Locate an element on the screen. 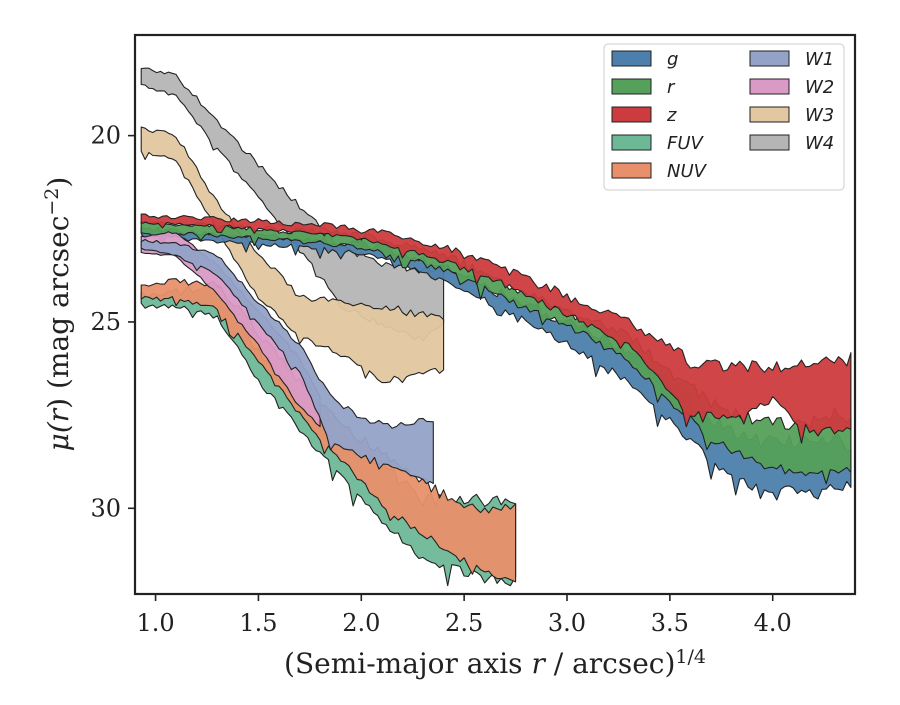 The width and height of the screenshot is (900, 705). y-axis-label: μ(r) (mag arcsec−2) is located at coordinates (58, 314).